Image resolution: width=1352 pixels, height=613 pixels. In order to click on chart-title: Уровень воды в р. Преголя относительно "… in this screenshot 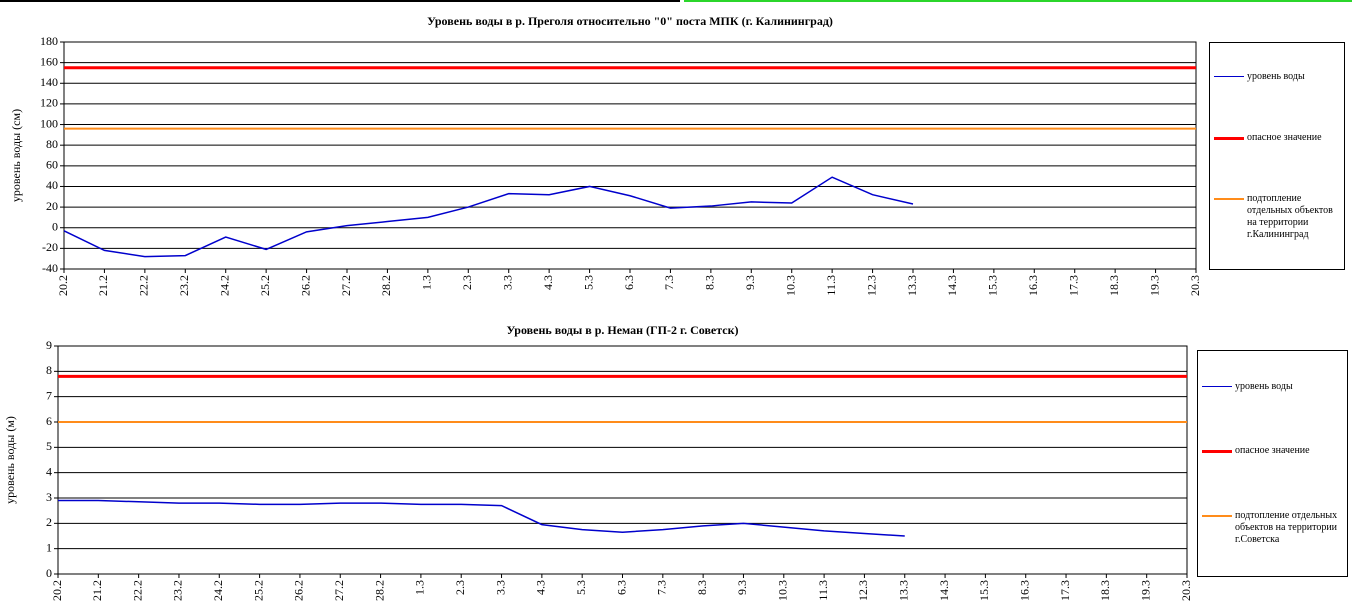, I will do `click(630, 21)`.